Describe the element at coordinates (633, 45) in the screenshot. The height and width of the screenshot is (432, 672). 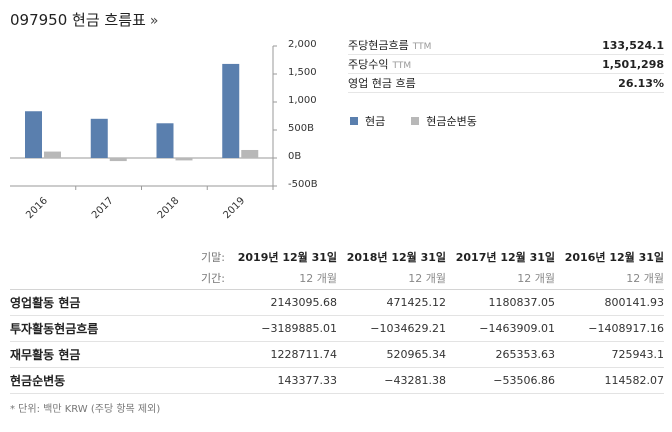
I see `summary-value: 133,524.1` at that location.